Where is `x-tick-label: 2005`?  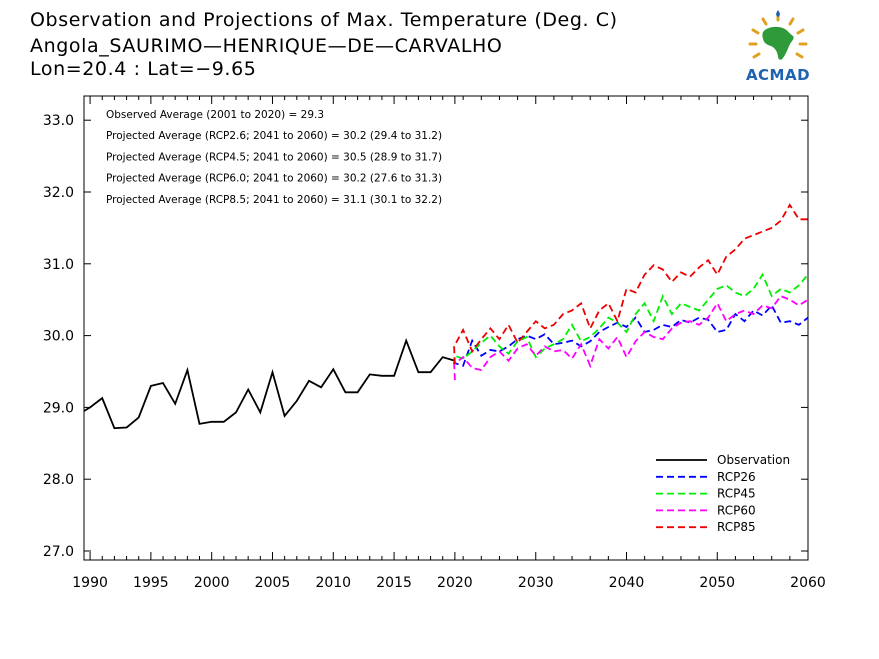 x-tick-label: 2005 is located at coordinates (273, 583).